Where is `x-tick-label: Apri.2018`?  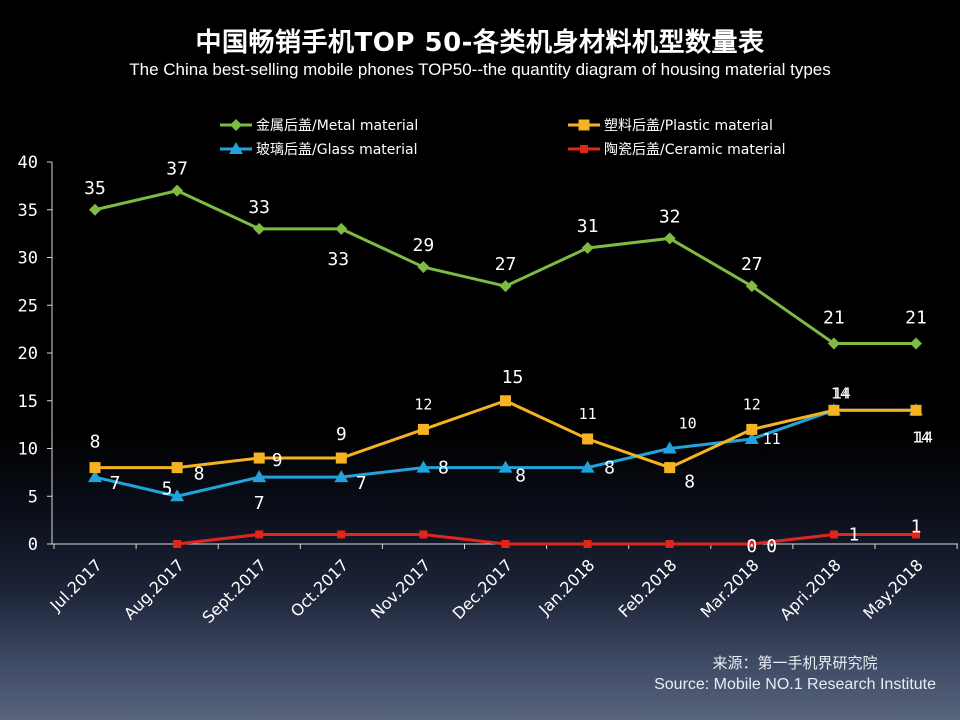
x-tick-label: Apri.2018 is located at coordinates (810, 589).